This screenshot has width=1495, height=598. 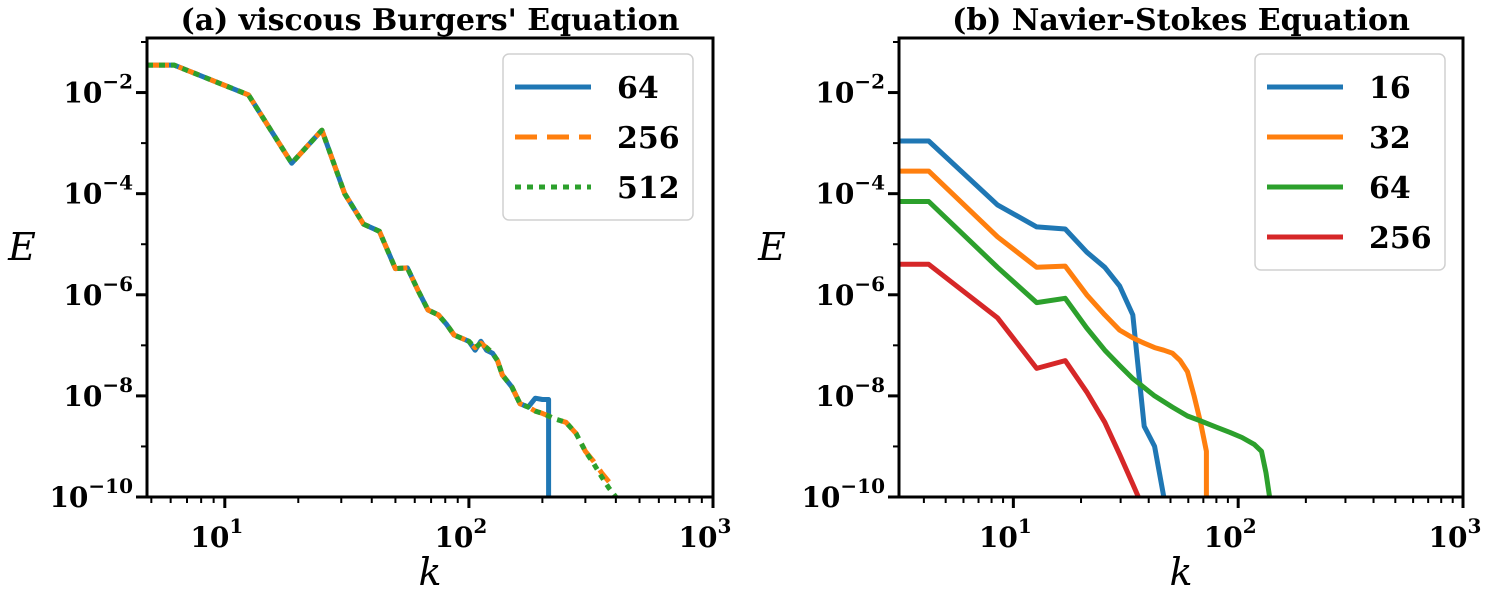 What do you see at coordinates (1390, 88) in the screenshot?
I see `legend-label-16: 16` at bounding box center [1390, 88].